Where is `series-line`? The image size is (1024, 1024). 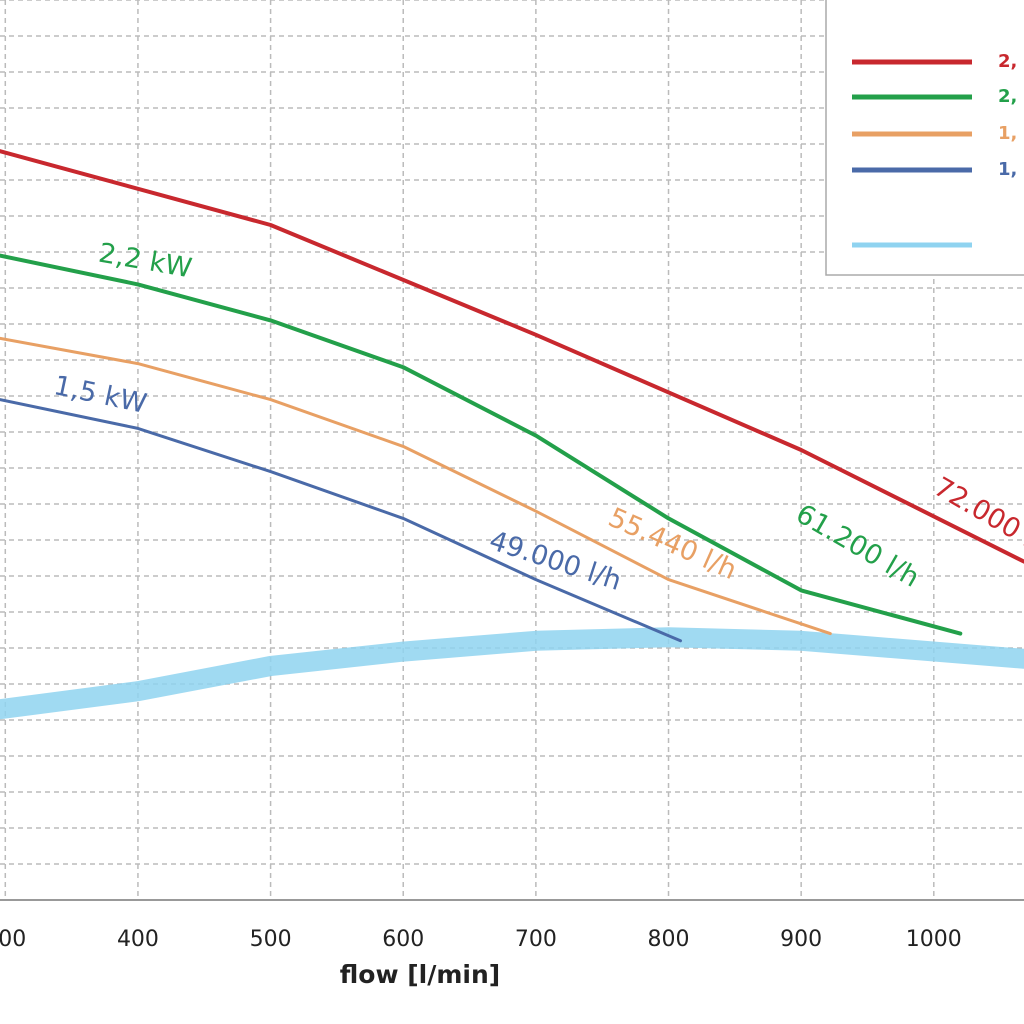
series-line is located at coordinates (512, 673).